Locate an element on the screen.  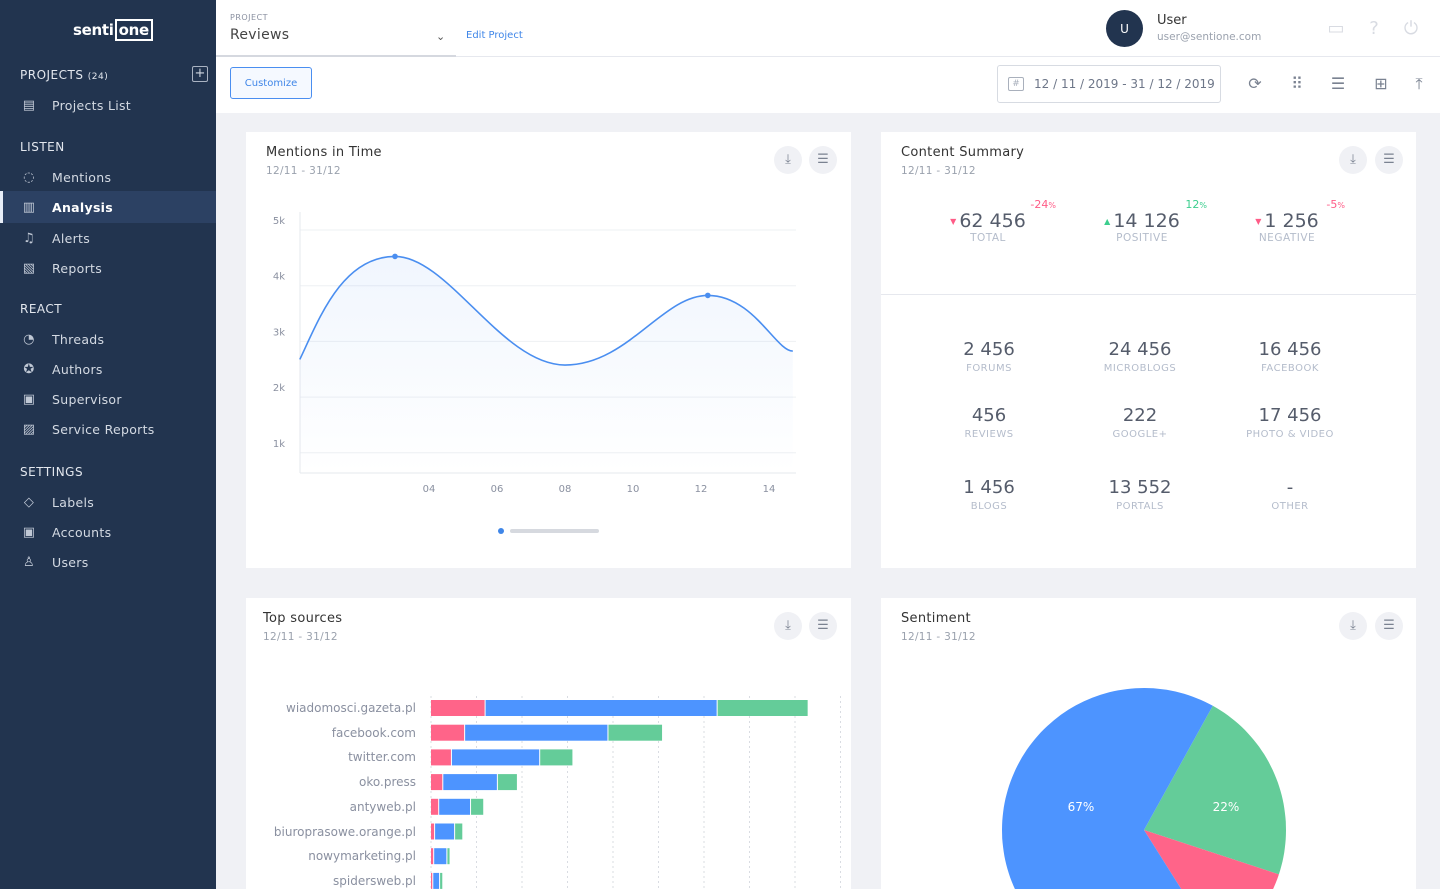
date-range-picker: #12 / 11 / 2019 - 31 / 12 / 2019 is located at coordinates (1109, 84).